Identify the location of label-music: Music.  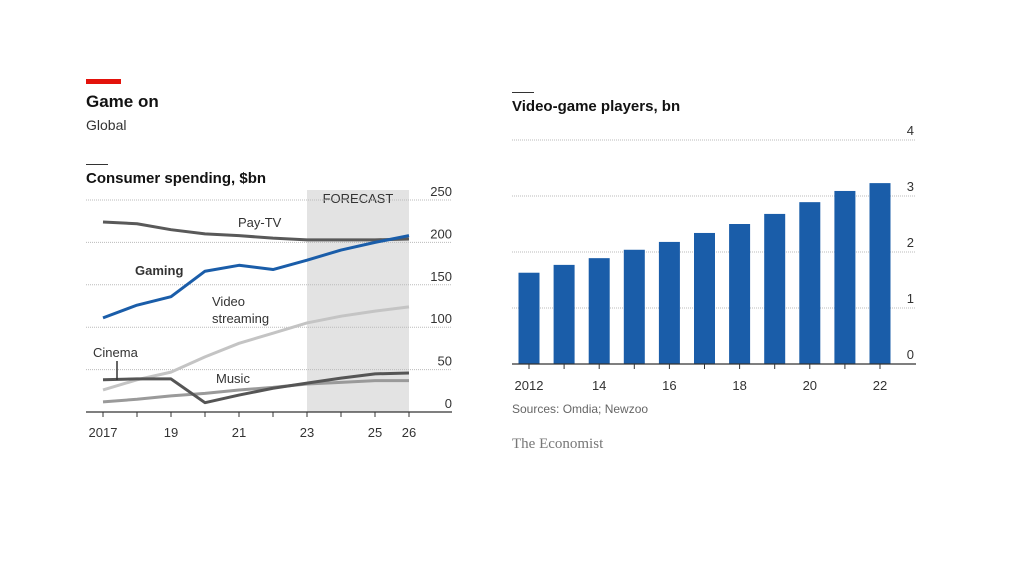
(233, 378).